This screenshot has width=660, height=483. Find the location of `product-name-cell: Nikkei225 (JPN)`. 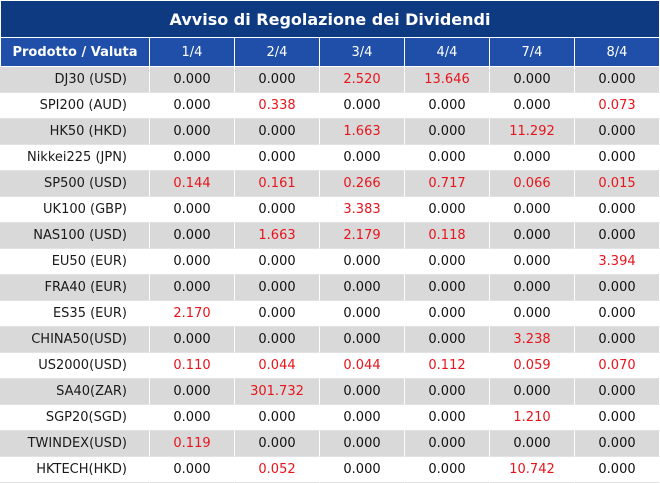

product-name-cell: Nikkei225 (JPN) is located at coordinates (75, 158).